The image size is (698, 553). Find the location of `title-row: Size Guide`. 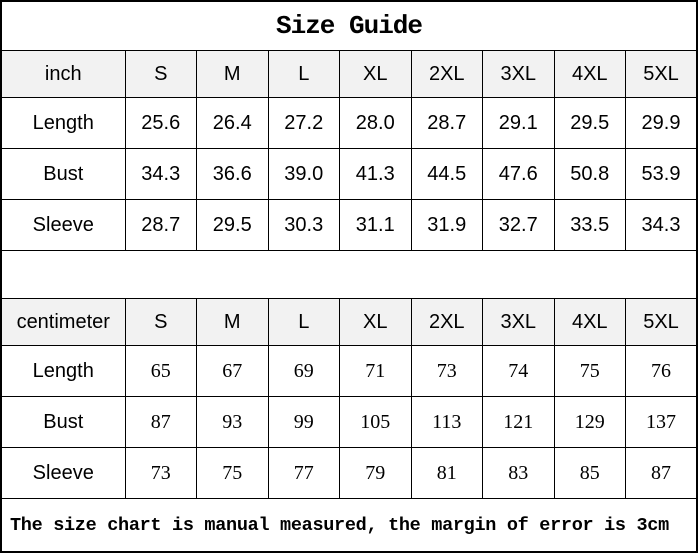

title-row: Size Guide is located at coordinates (349, 25).